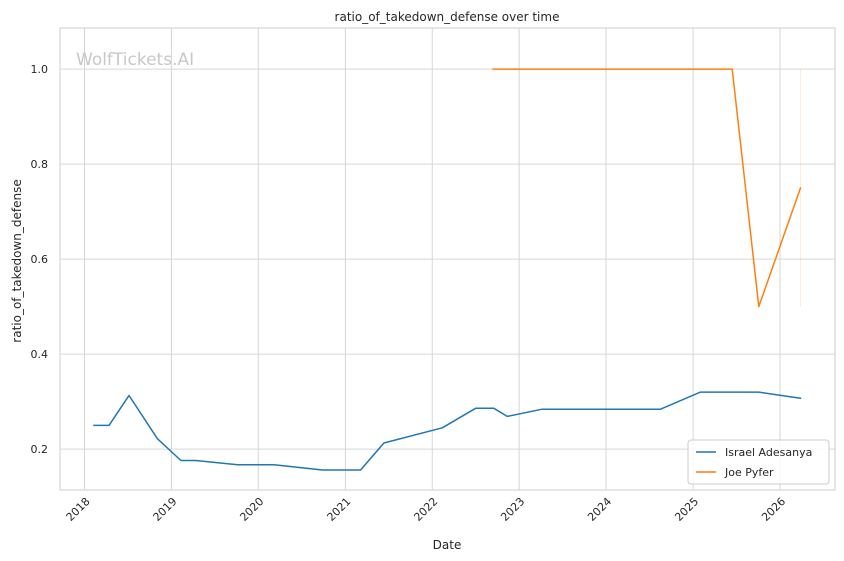  What do you see at coordinates (40, 449) in the screenshot?
I see `y-tick-label: 0.2` at bounding box center [40, 449].